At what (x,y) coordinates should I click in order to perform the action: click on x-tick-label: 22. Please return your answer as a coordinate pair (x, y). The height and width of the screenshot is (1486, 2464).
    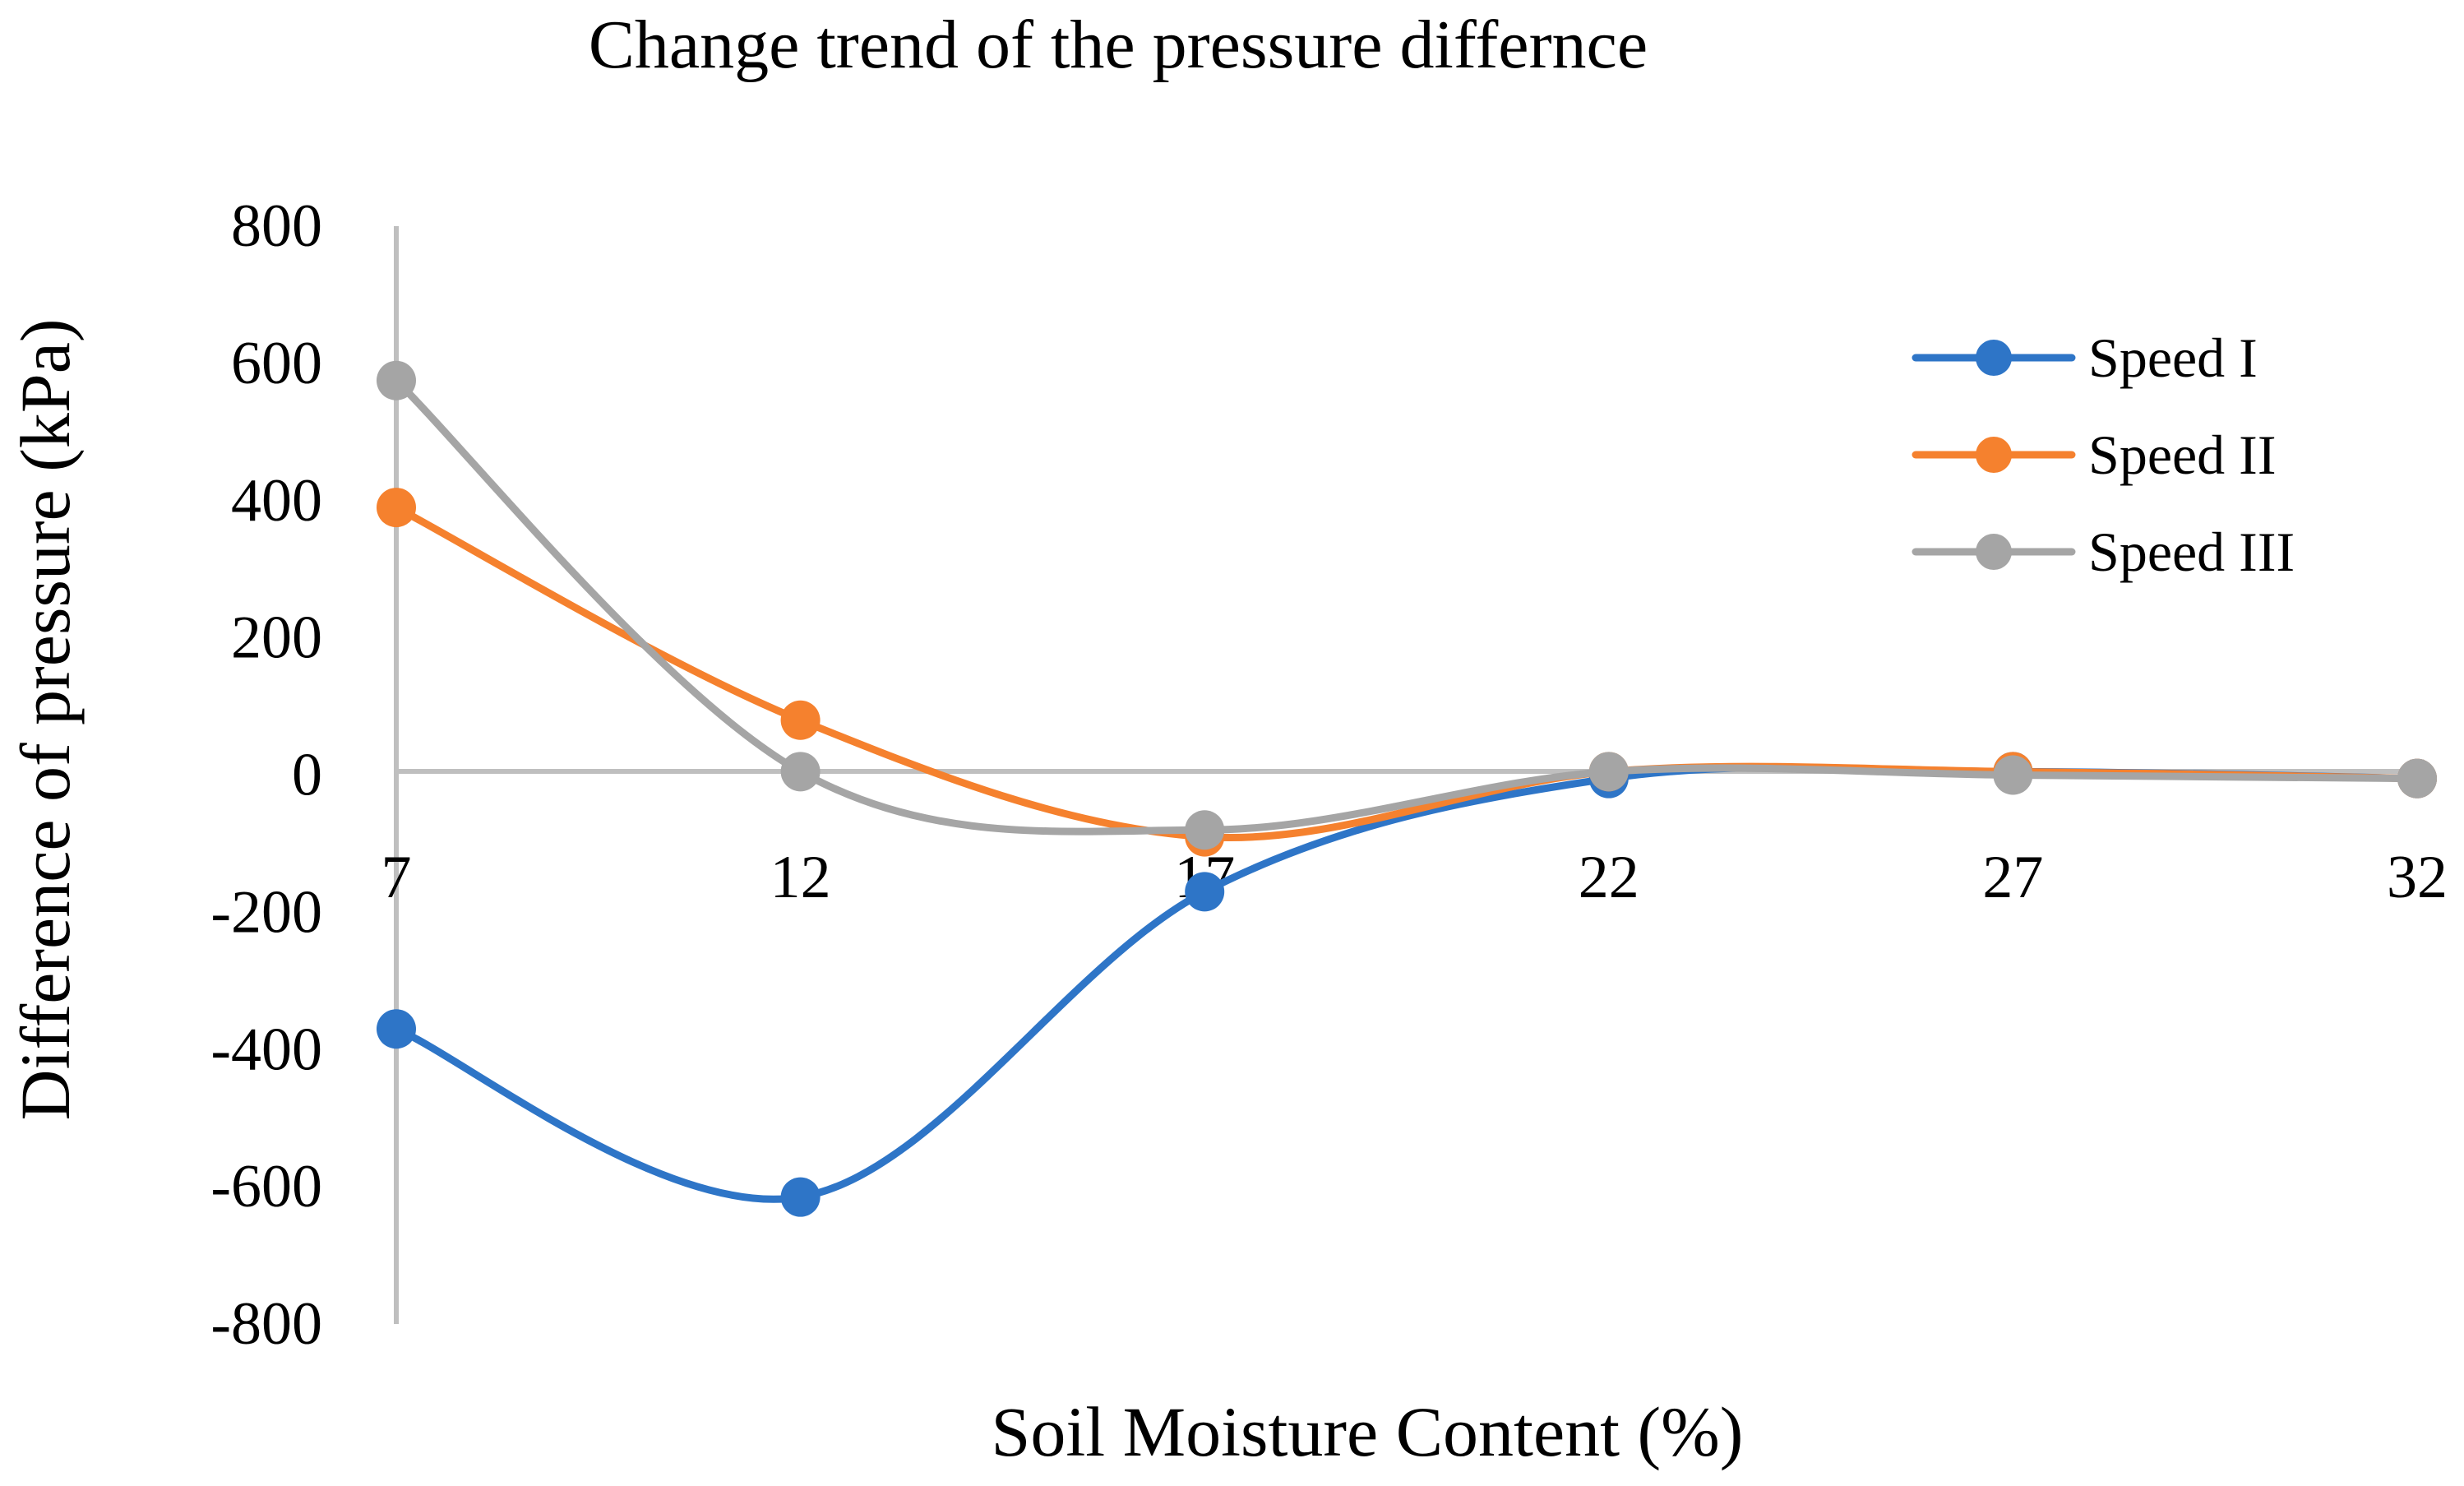
    Looking at the image, I should click on (1609, 878).